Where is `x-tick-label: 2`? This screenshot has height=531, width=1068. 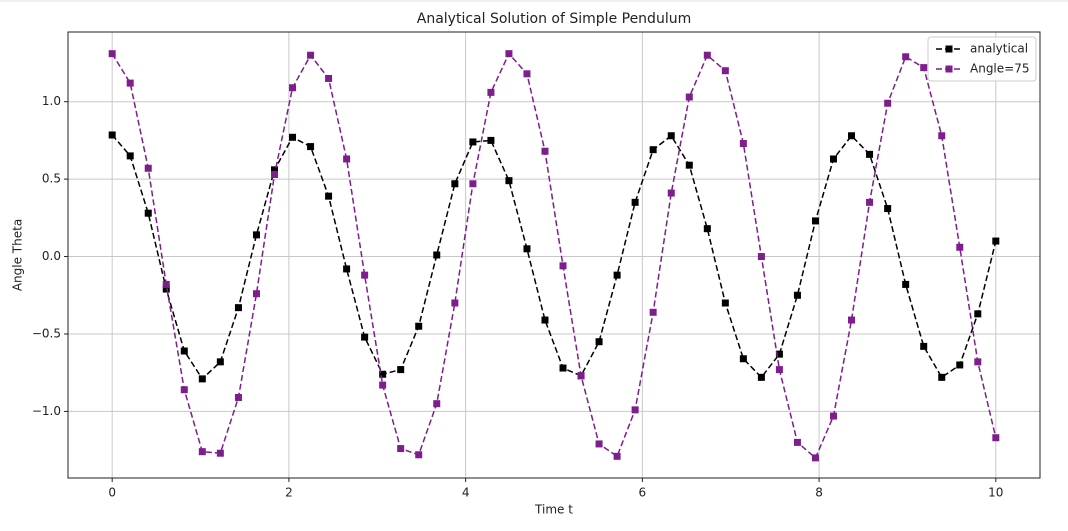
x-tick-label: 2 is located at coordinates (289, 493).